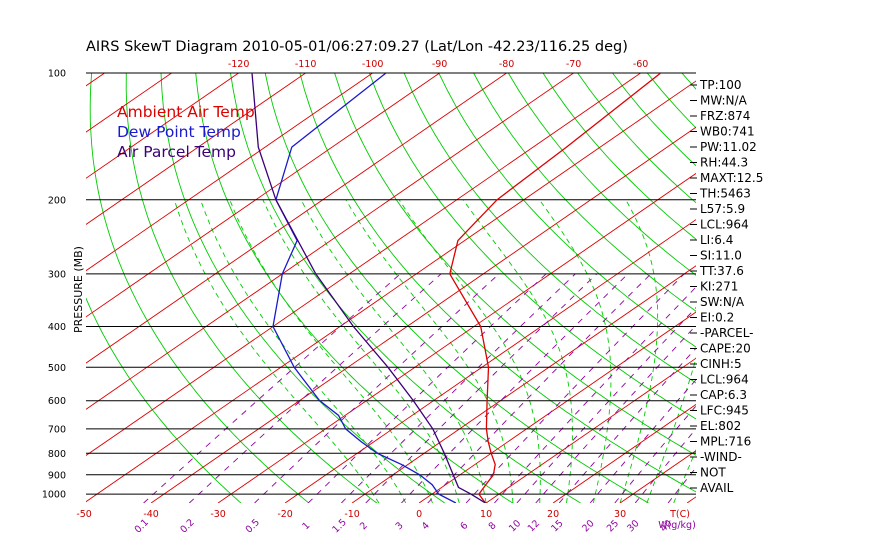 The image size is (870, 560). What do you see at coordinates (364, 526) in the screenshot?
I see `mixing-ratio-tick-label: 2` at bounding box center [364, 526].